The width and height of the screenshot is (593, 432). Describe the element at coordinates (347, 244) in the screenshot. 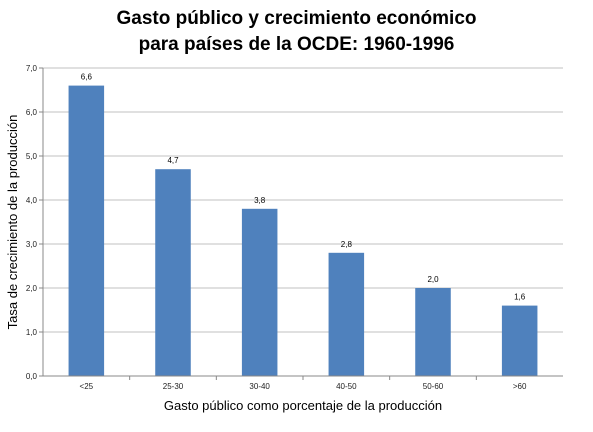

I see `data-label: 2,8` at that location.